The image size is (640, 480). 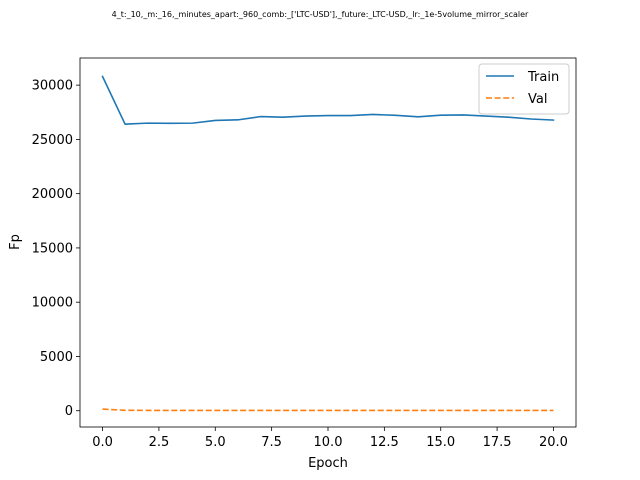 I want to click on x-axis-label: Epoch, so click(x=328, y=463).